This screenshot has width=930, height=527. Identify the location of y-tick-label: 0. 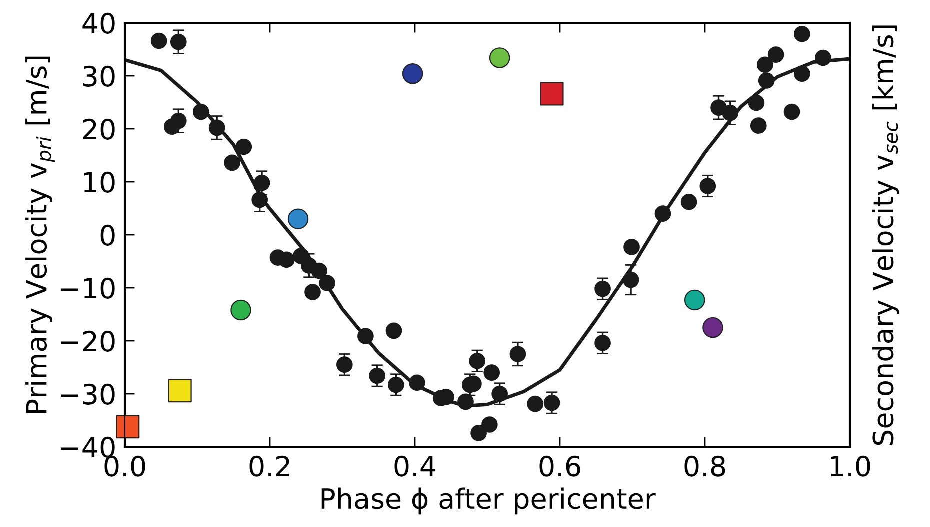
(107, 235).